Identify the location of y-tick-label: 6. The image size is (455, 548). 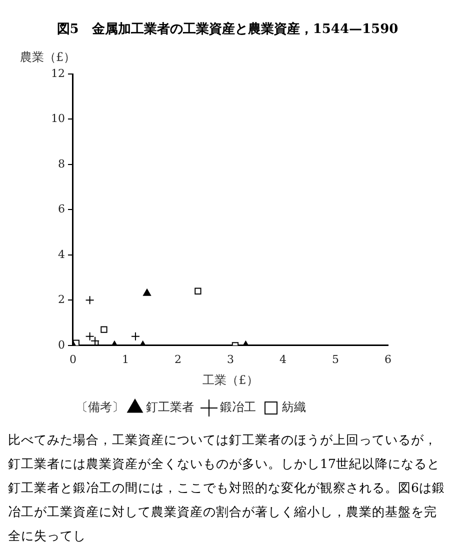
(61, 209).